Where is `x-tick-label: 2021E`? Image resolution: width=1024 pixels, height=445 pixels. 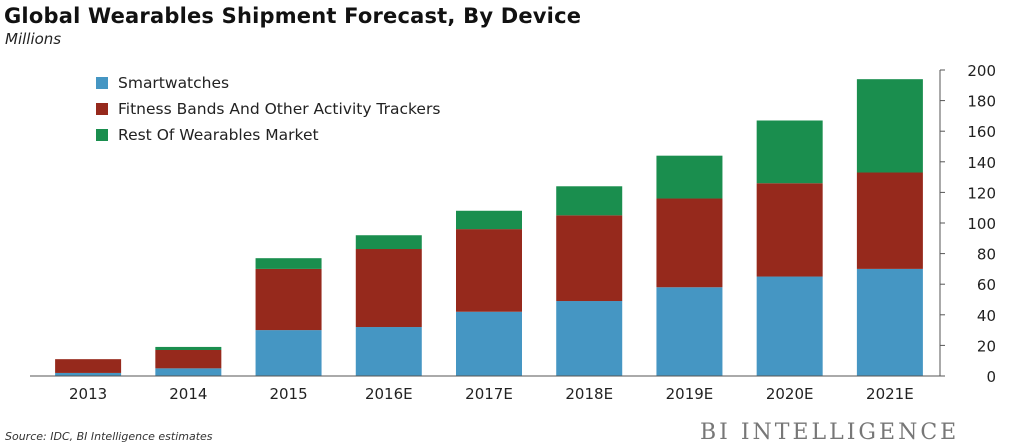 x-tick-label: 2021E is located at coordinates (890, 394).